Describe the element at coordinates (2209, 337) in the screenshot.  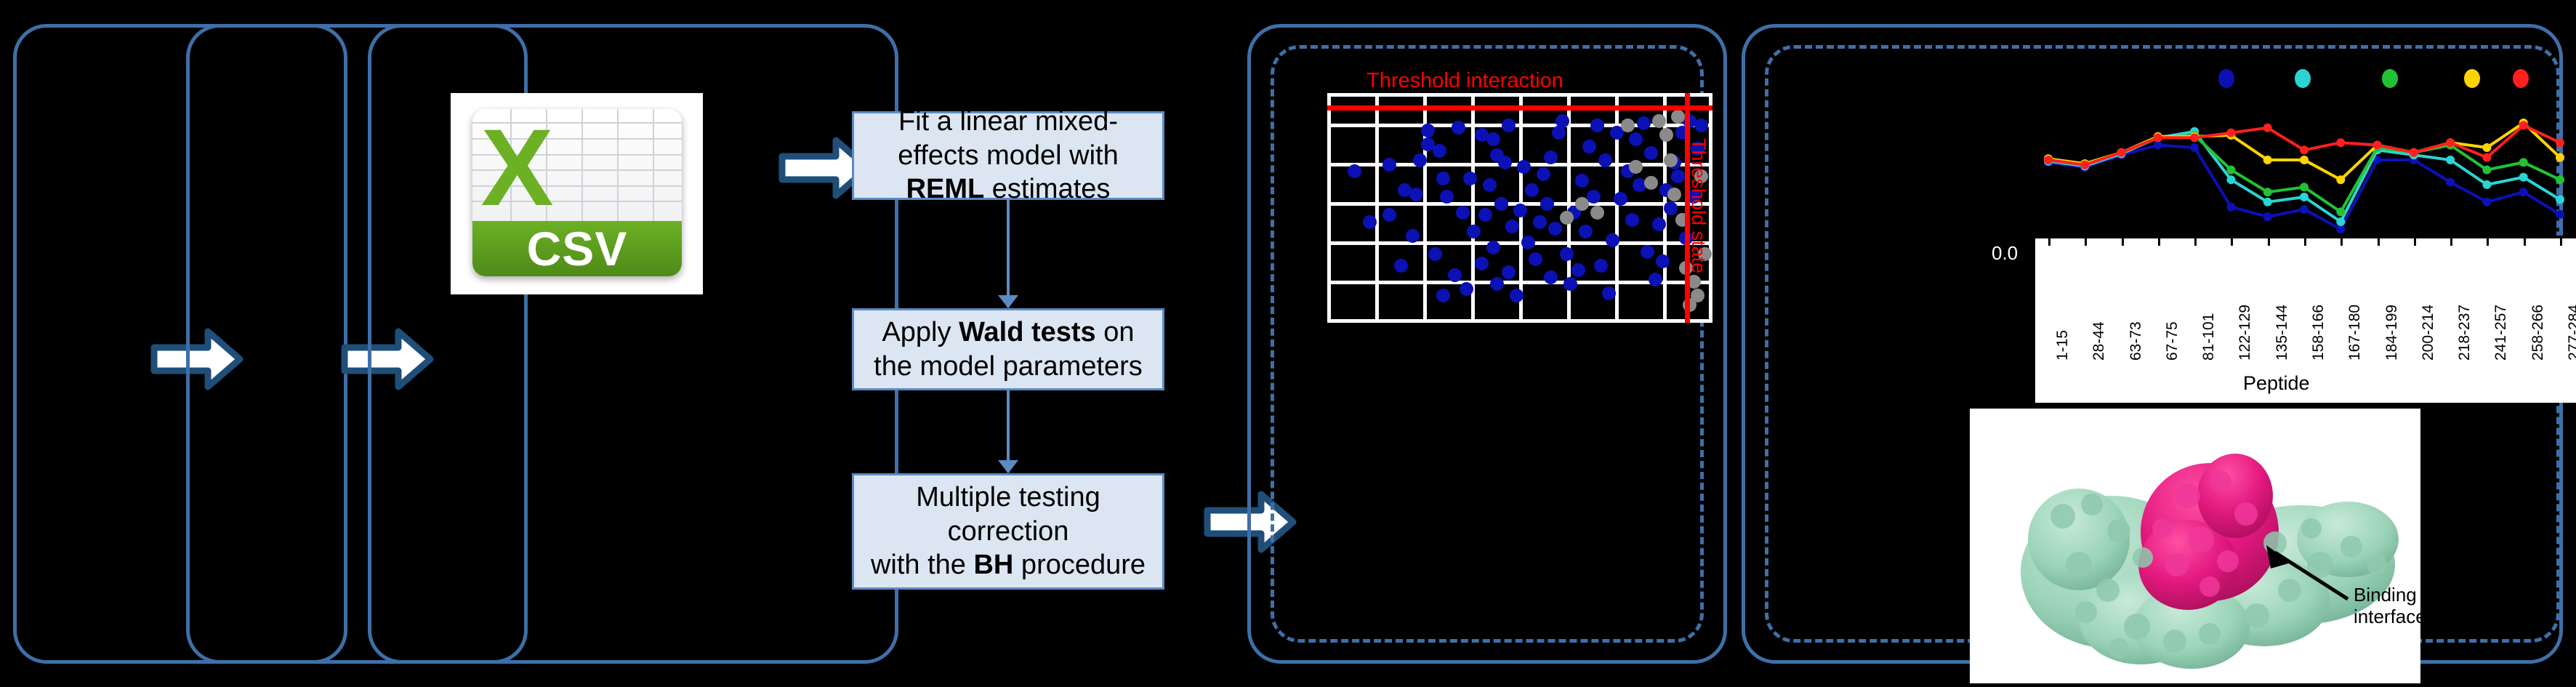
I see `axis-tick-label: 81-101` at that location.